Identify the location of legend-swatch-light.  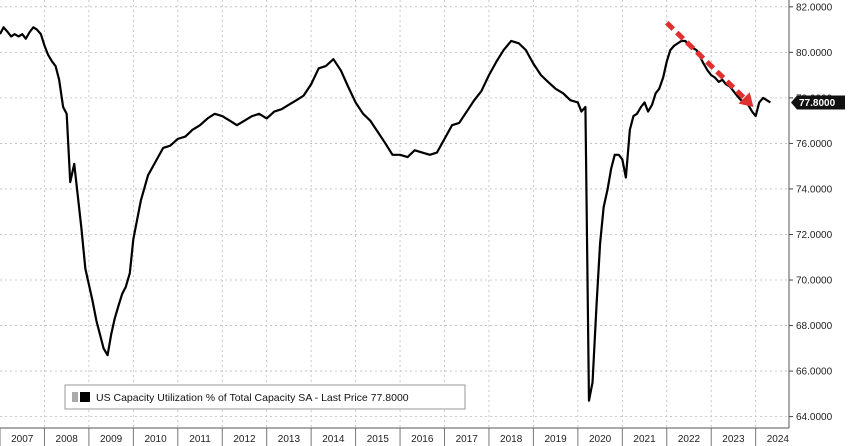
(75, 397).